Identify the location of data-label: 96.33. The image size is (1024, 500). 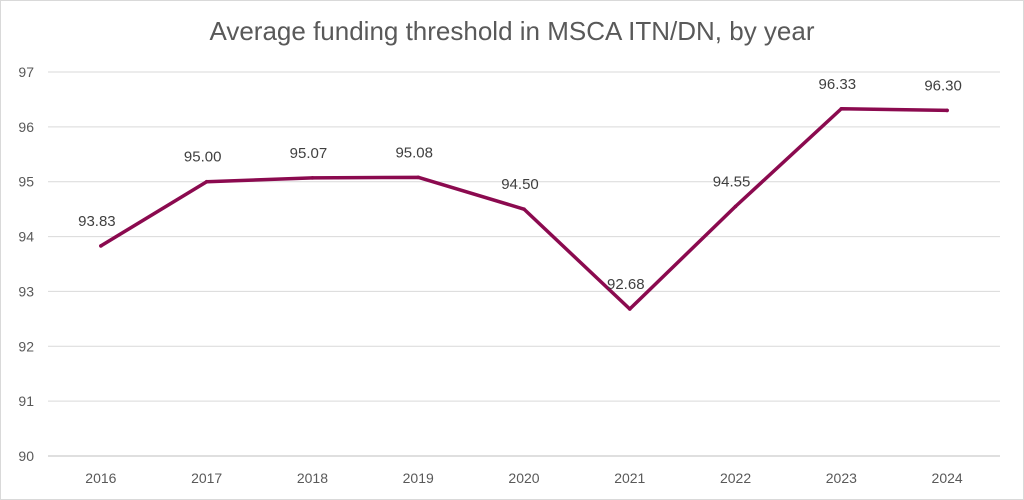
(838, 84).